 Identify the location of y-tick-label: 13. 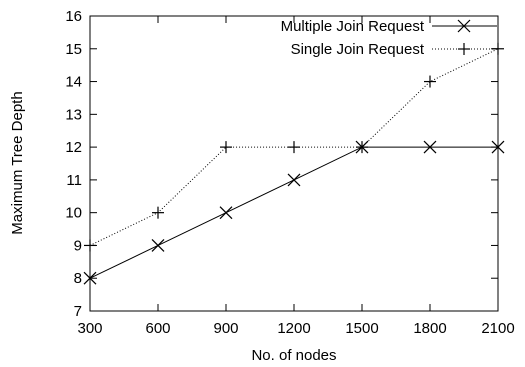
(73, 114).